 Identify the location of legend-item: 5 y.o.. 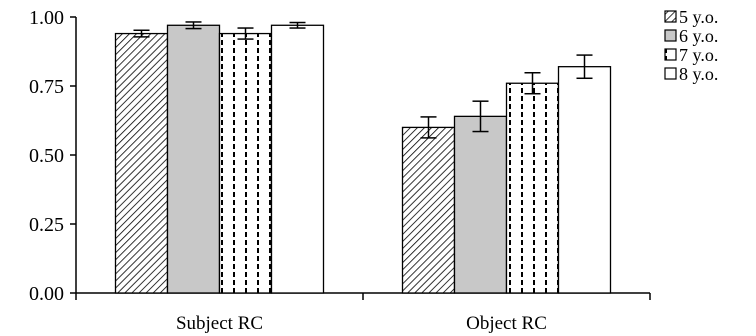
(691, 17).